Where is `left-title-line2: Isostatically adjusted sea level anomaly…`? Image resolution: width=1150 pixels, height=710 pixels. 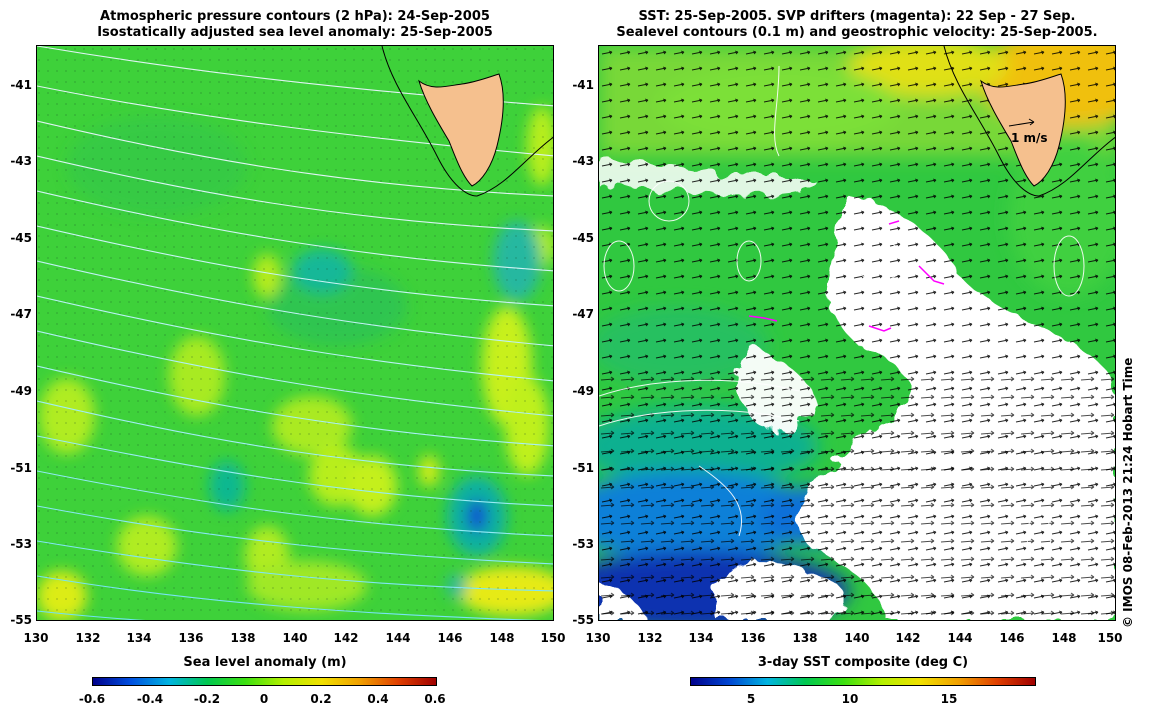
left-title-line2: Isostatically adjusted sea level anomaly… is located at coordinates (295, 32).